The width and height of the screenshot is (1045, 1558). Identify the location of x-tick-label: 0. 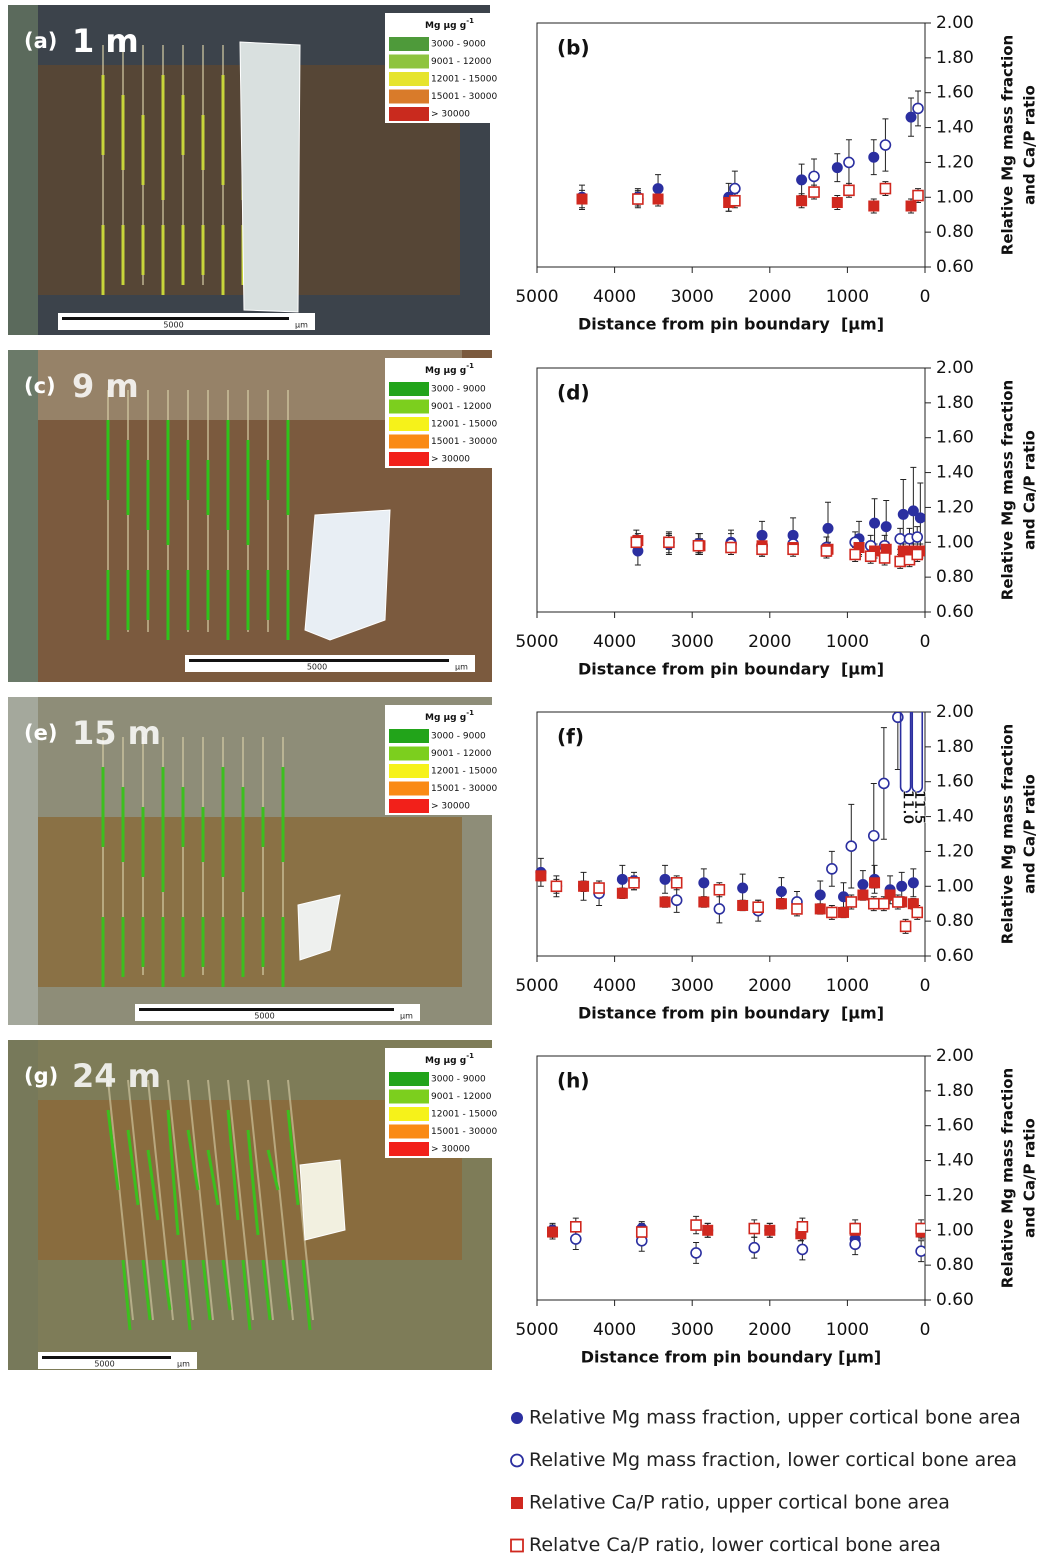
(925, 1330).